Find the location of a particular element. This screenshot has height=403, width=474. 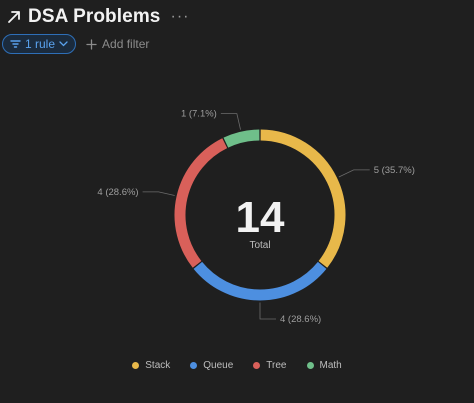

data-label-math: 1 (7.1%) is located at coordinates (199, 114).